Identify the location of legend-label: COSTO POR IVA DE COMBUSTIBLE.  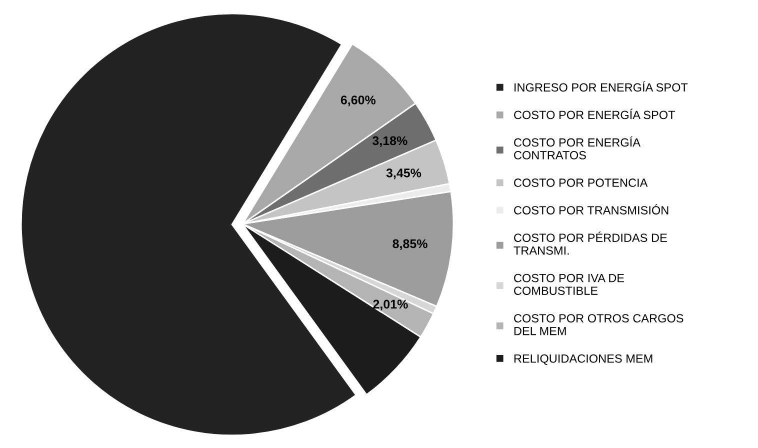
(569, 284).